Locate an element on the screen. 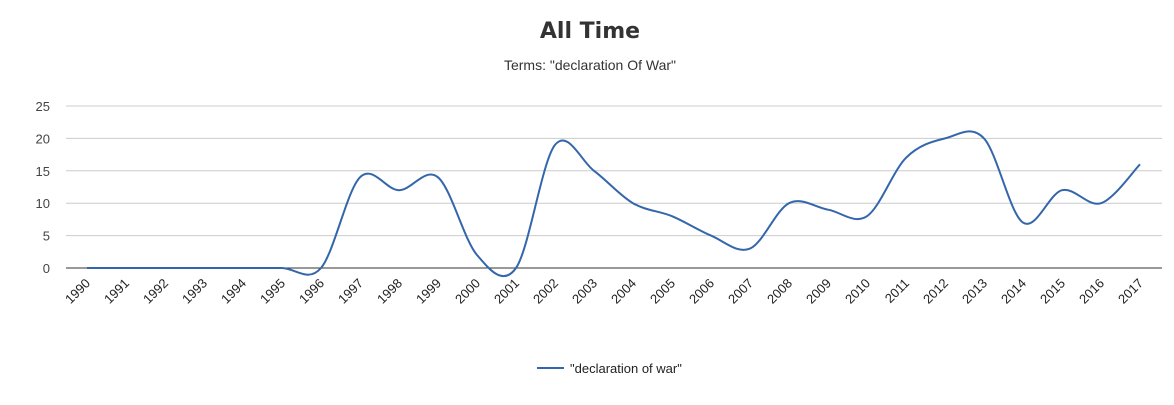 This screenshot has width=1174, height=405. x-tick-label: 2012 is located at coordinates (935, 291).